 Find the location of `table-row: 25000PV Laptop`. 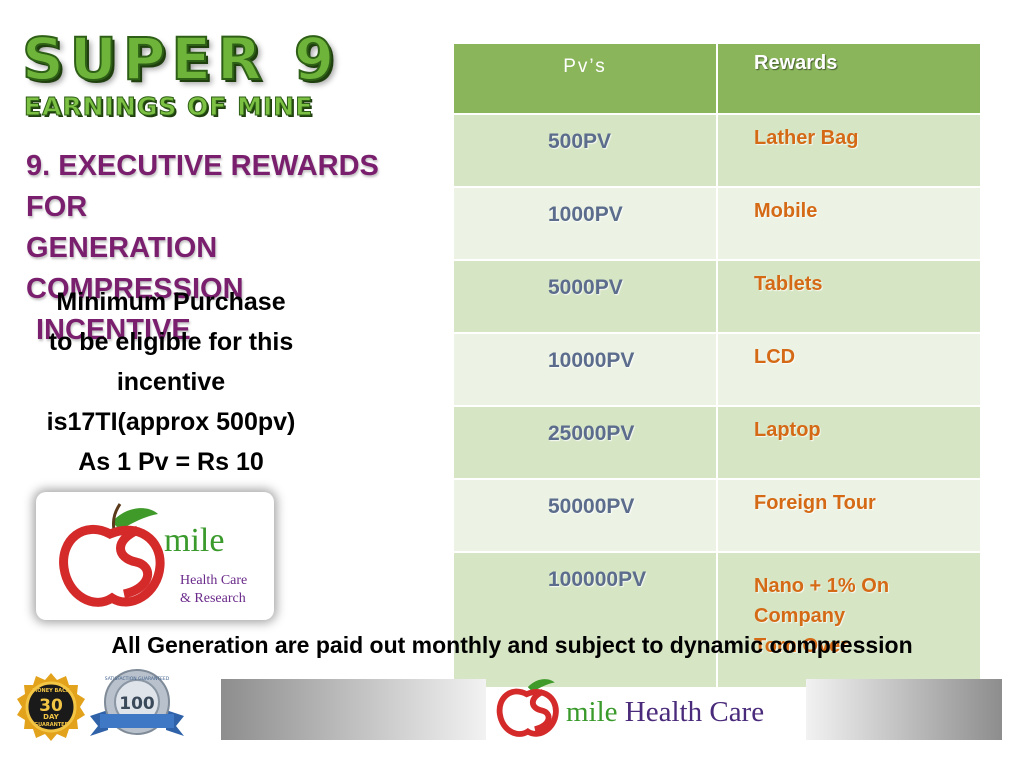

table-row: 25000PV Laptop is located at coordinates (717, 442).